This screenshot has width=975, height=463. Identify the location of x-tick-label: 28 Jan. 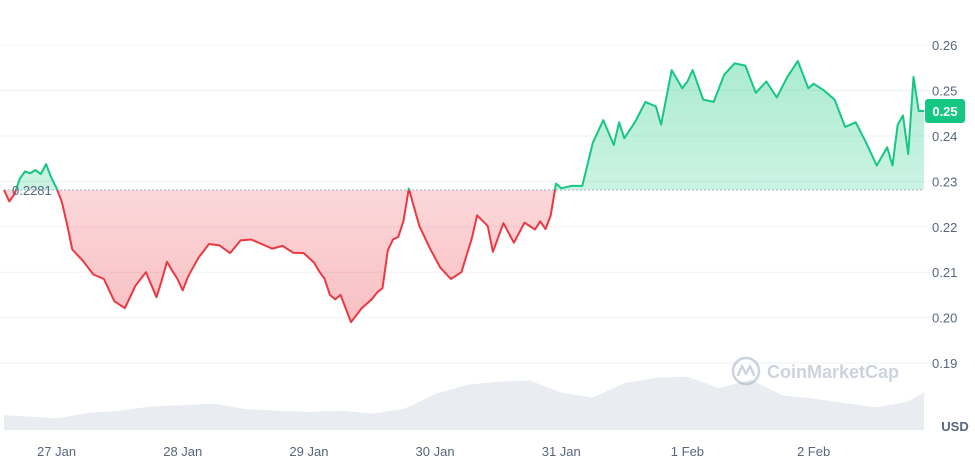
(182, 451).